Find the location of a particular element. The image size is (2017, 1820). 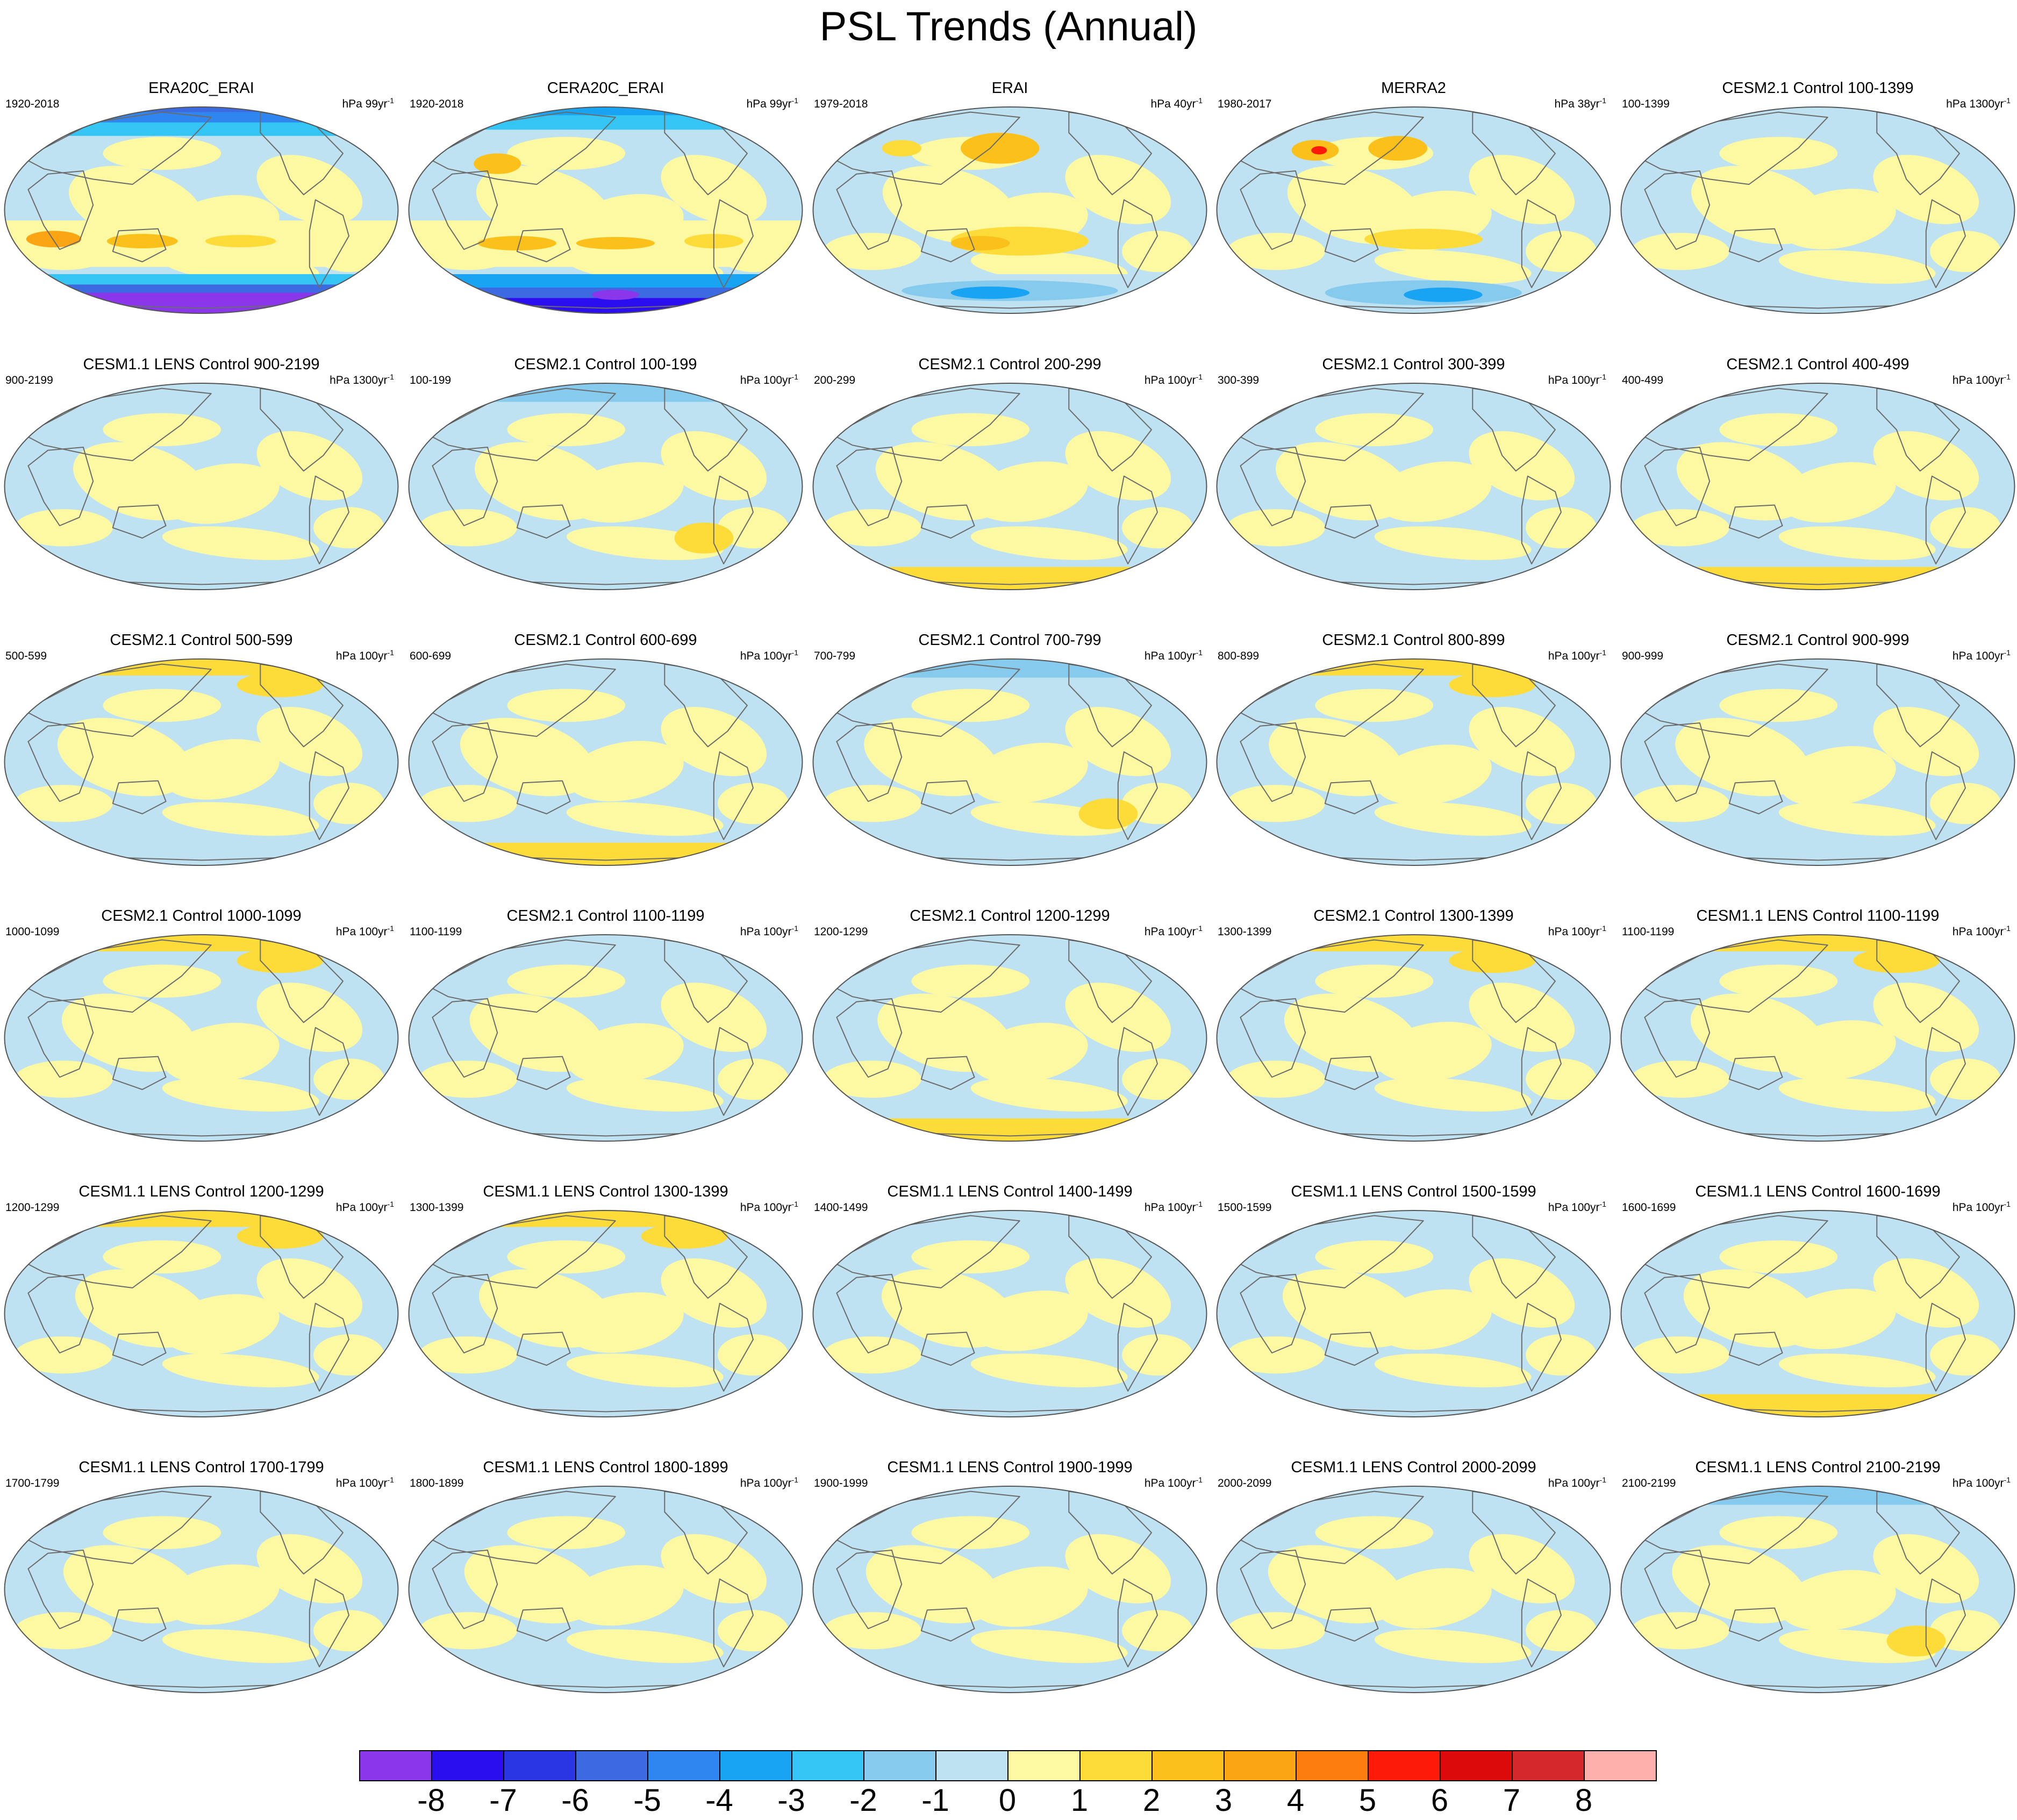

panel-period: 1700-1799 is located at coordinates (32, 1483).